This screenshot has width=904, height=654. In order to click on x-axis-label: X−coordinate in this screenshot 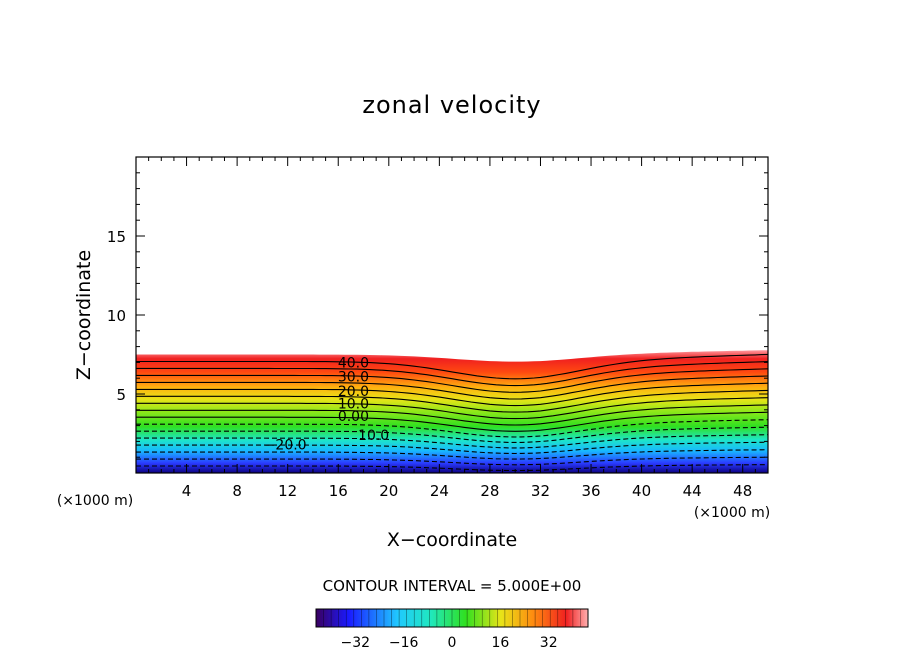, I will do `click(452, 540)`.